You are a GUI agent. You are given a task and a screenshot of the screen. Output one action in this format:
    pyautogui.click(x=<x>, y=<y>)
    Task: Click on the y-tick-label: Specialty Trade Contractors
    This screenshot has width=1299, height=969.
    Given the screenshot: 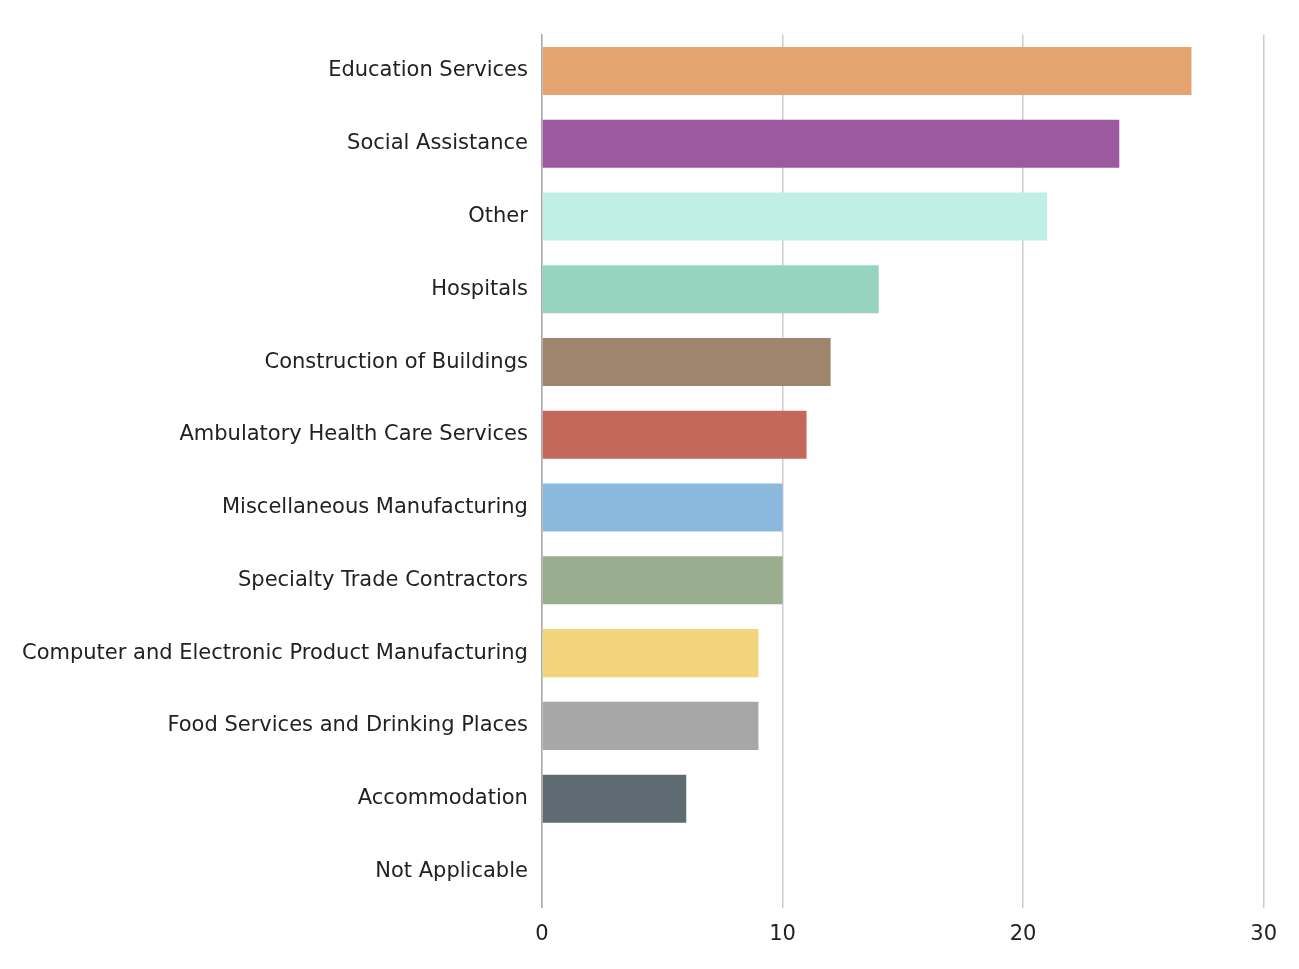 What is the action you would take?
    pyautogui.click(x=382, y=578)
    